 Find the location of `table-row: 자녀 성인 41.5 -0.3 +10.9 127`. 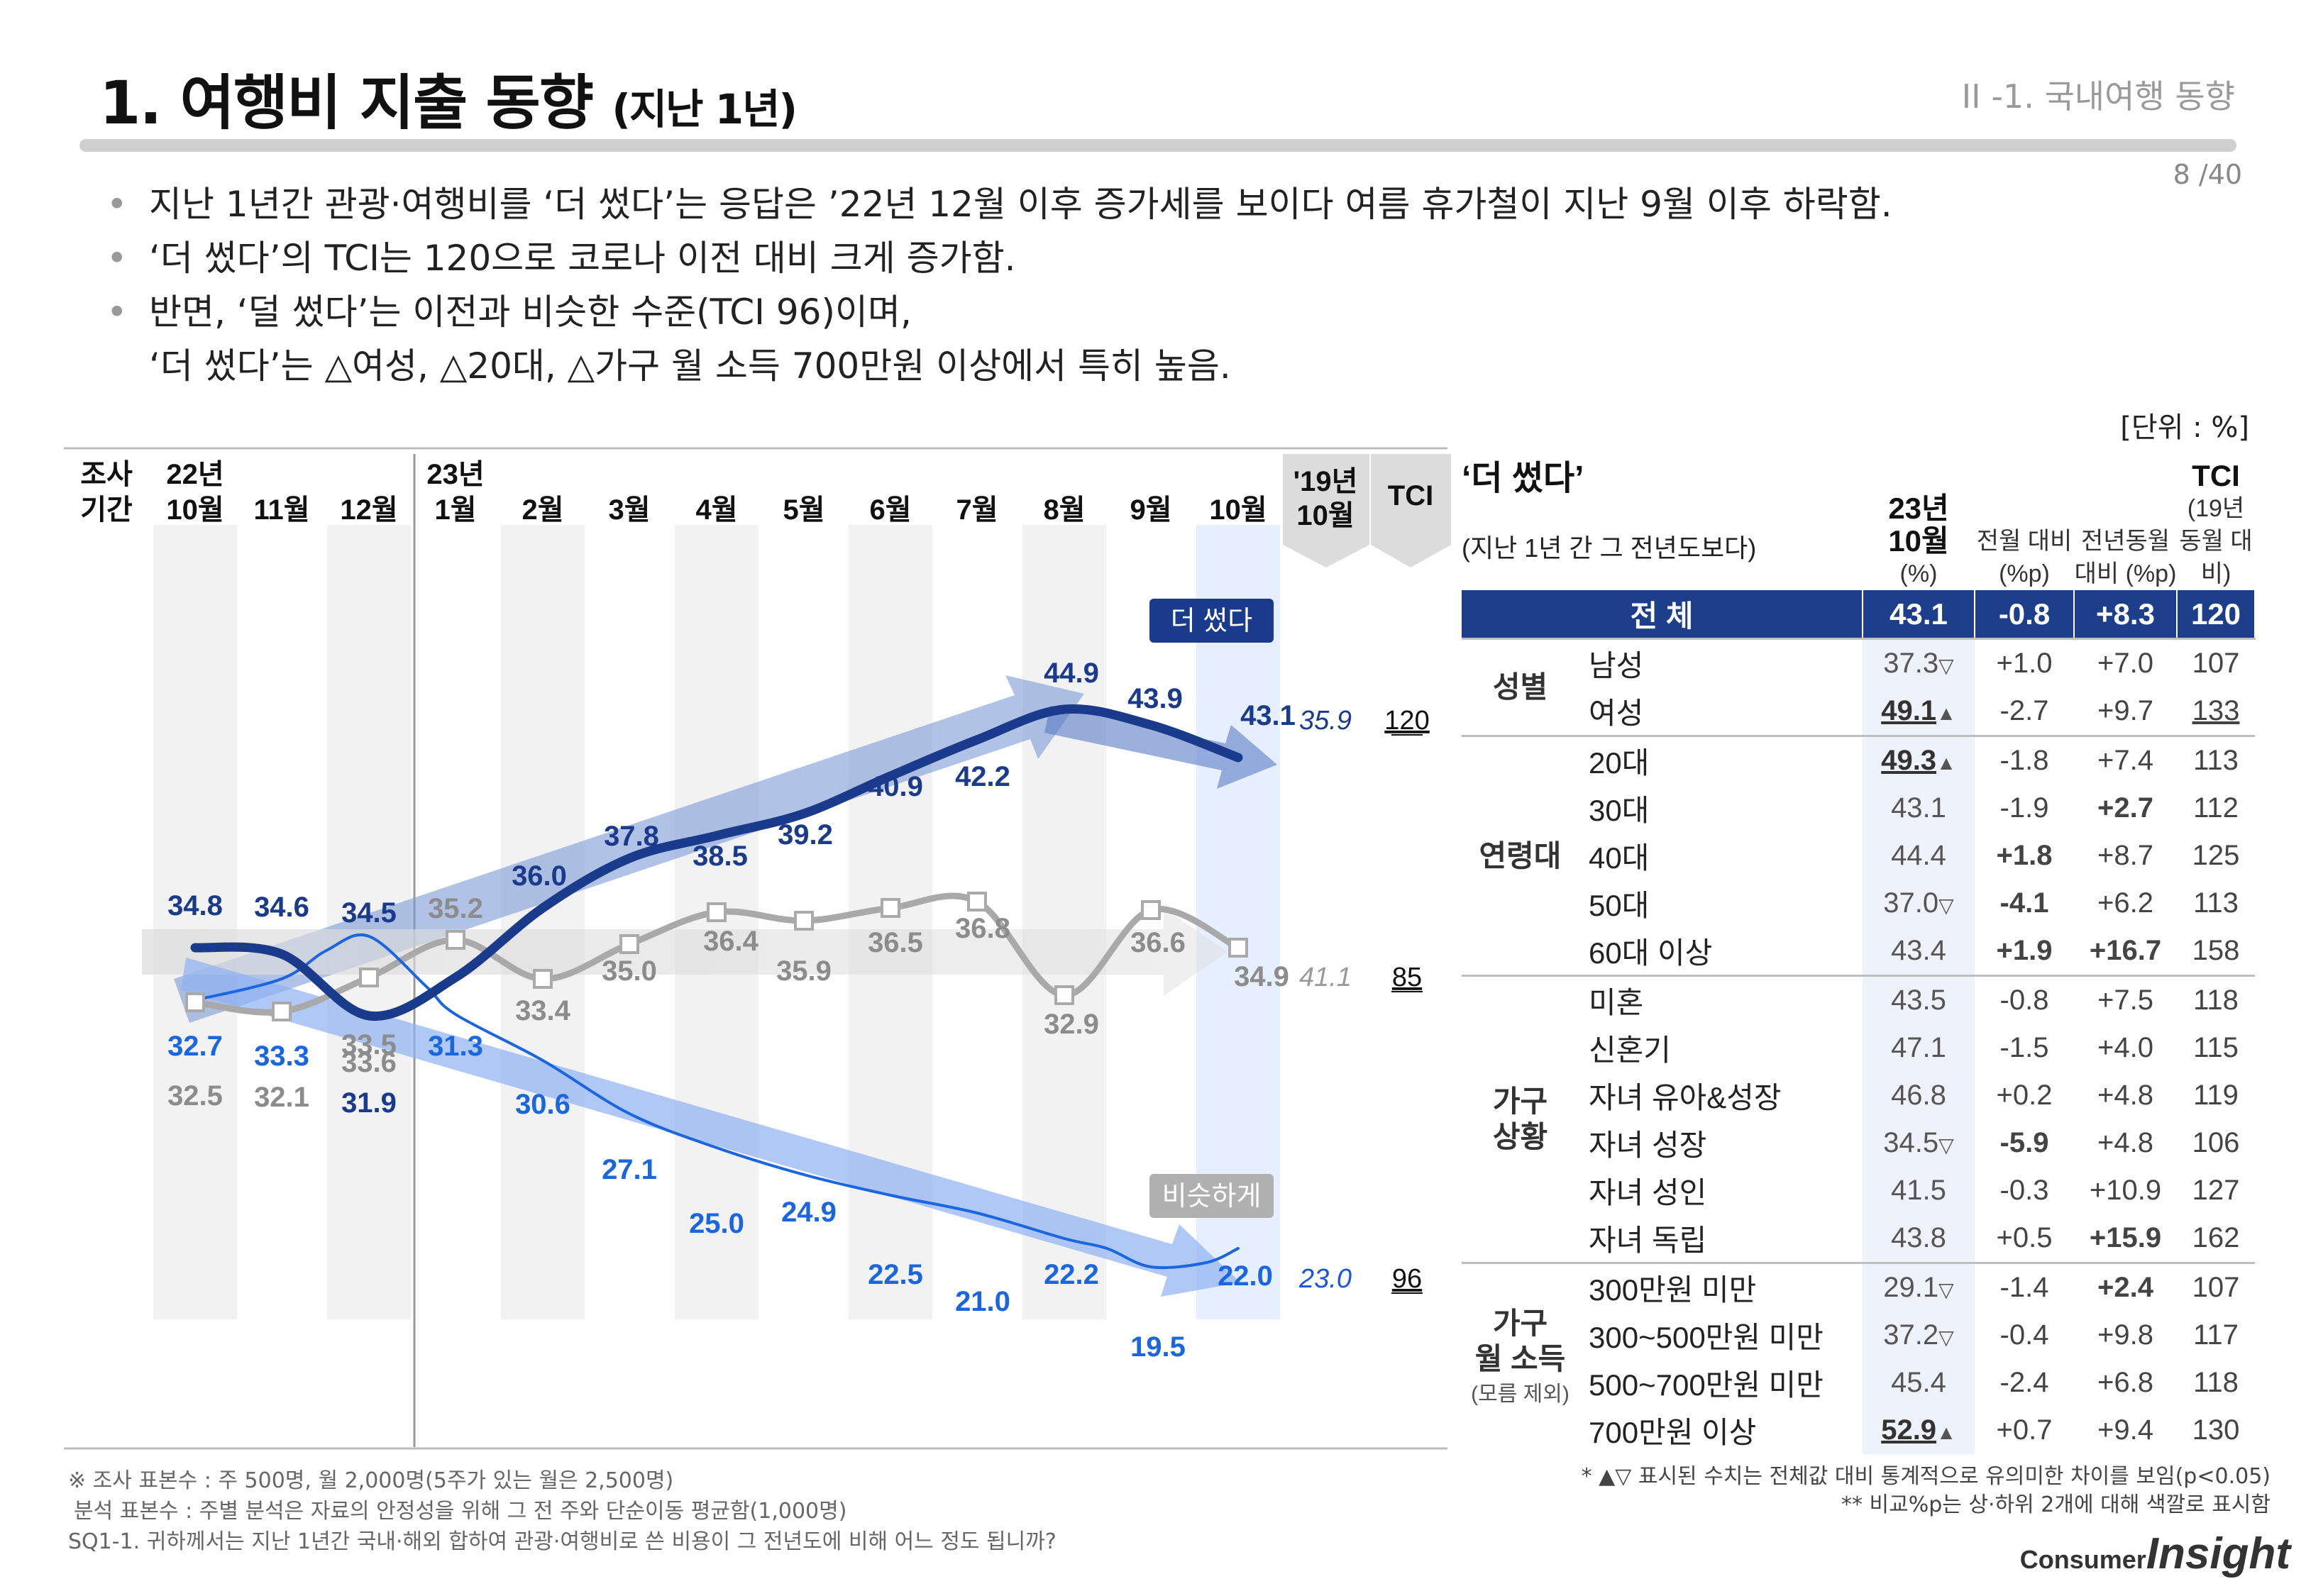

table-row: 자녀 성인 41.5 -0.3 +10.9 127 is located at coordinates (1858, 1191).